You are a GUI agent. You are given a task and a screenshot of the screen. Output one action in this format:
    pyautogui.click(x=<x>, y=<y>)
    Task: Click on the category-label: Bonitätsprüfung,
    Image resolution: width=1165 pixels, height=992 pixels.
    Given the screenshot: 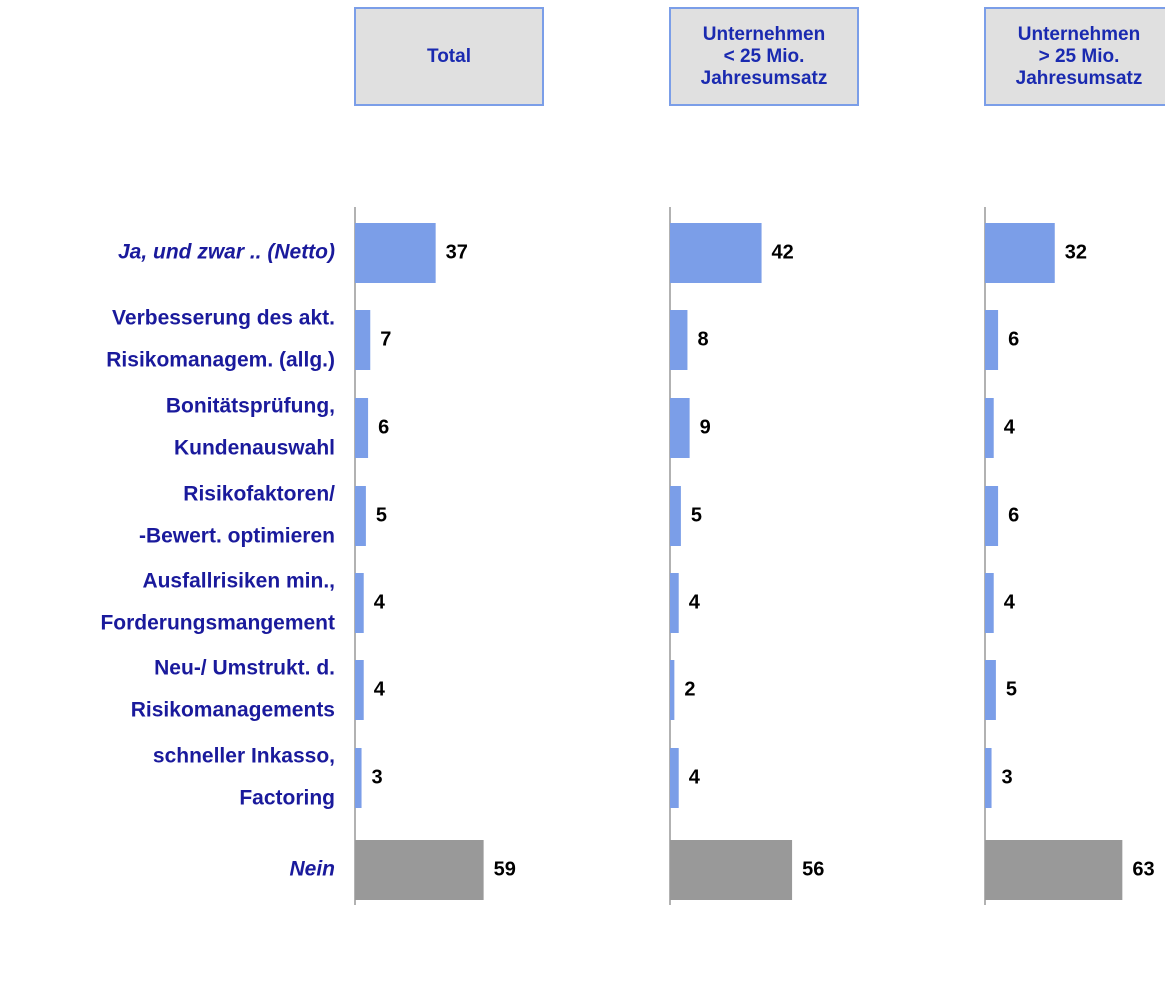 What is the action you would take?
    pyautogui.click(x=250, y=406)
    